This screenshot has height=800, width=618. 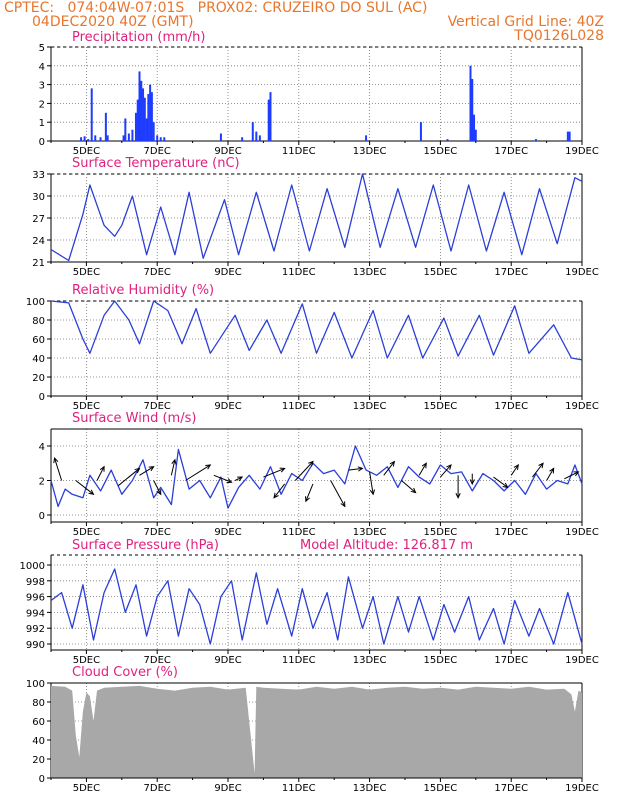 What do you see at coordinates (299, 151) in the screenshot?
I see `precip-xtick-label: 11DEC` at bounding box center [299, 151].